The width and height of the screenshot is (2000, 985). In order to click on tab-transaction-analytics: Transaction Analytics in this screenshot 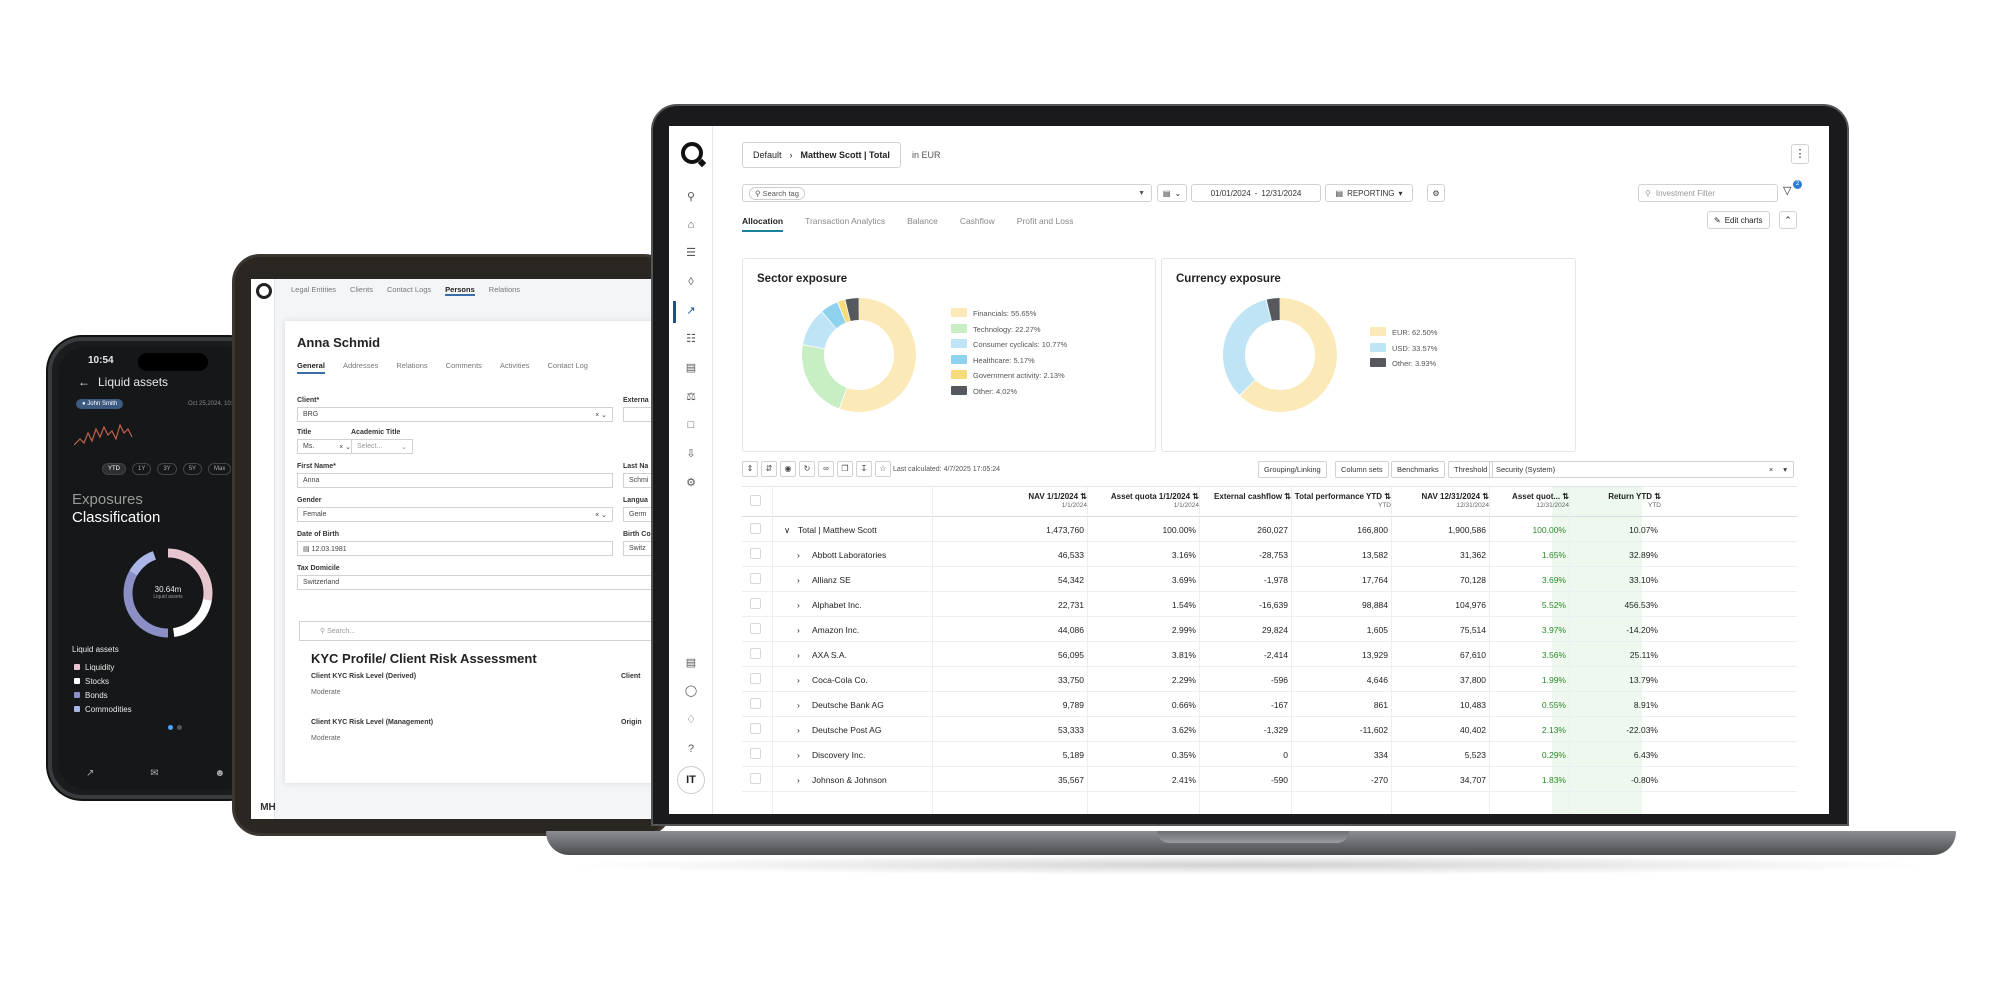, I will do `click(845, 221)`.